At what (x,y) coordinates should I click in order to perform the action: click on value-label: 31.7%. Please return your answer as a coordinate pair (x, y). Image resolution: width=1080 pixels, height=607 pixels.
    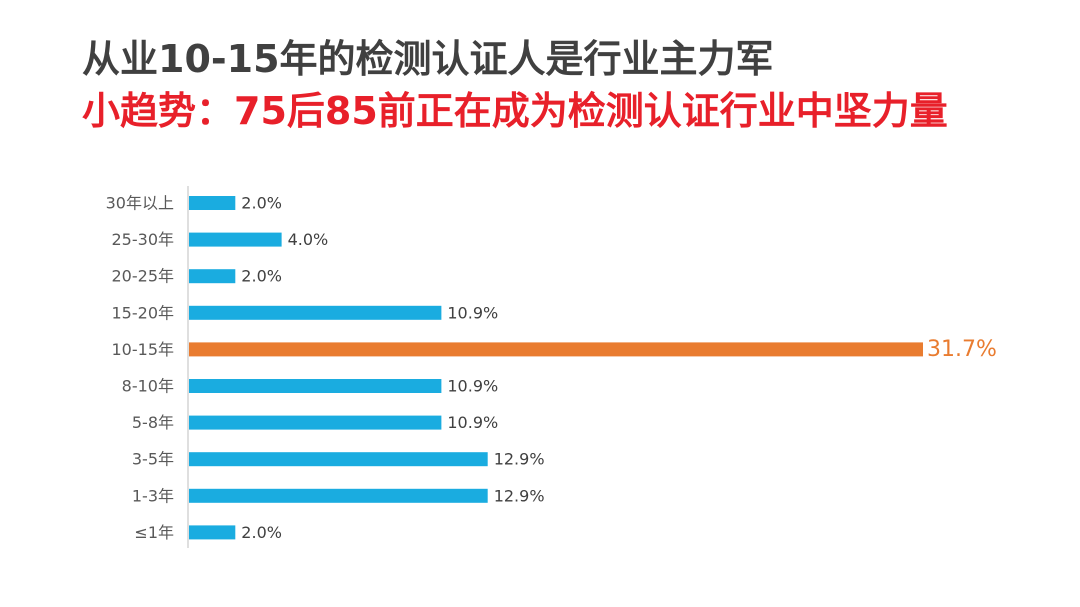
    Looking at the image, I should click on (962, 349).